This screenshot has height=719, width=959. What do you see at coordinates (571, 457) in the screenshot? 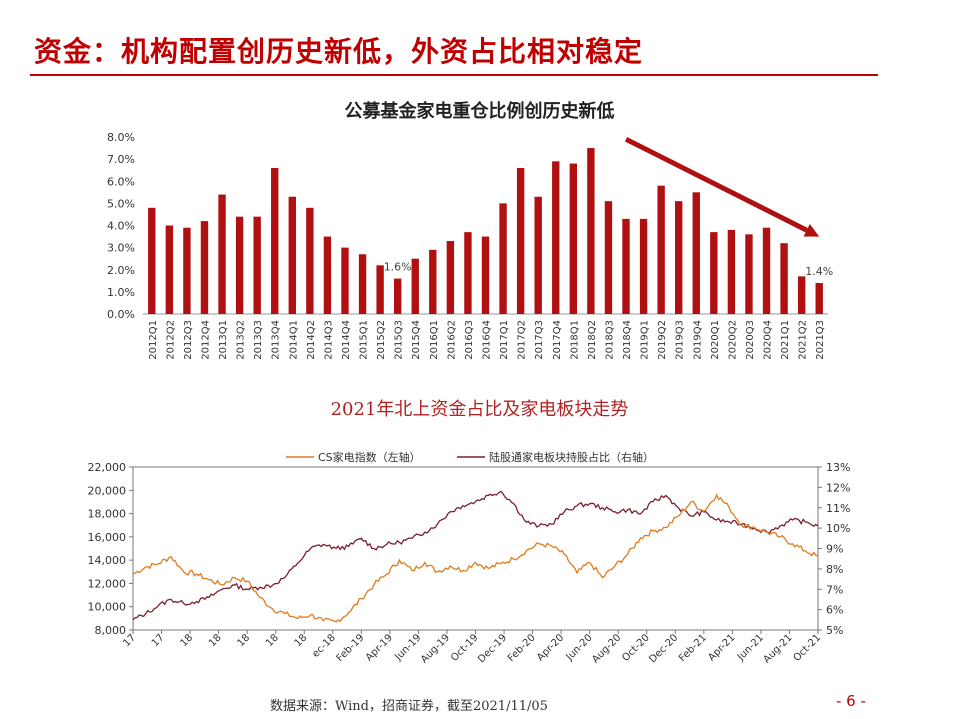
I see `legend-label-share: 陆股通家电板块持股占比（右轴）` at bounding box center [571, 457].